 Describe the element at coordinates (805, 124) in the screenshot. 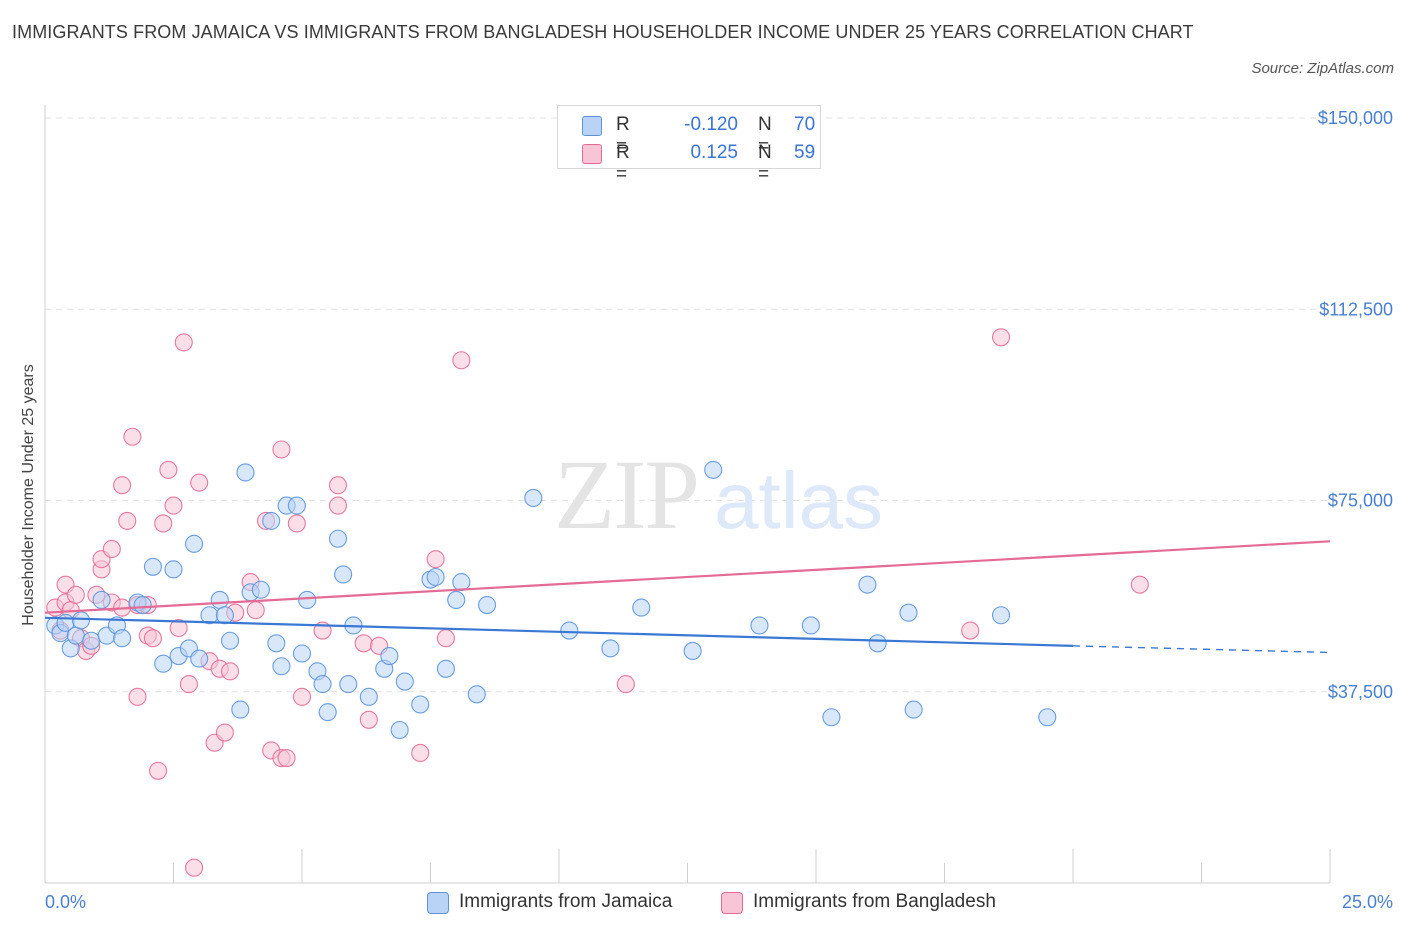

I see `n-value-jamaica: 70` at that location.